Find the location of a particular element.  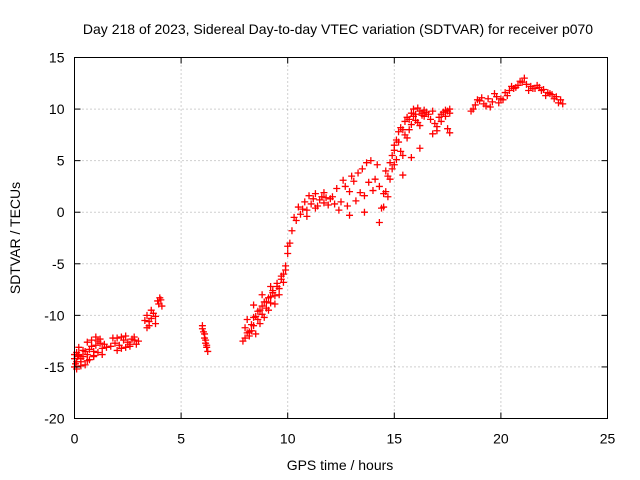

y-tick-label: 10 is located at coordinates (57, 109).